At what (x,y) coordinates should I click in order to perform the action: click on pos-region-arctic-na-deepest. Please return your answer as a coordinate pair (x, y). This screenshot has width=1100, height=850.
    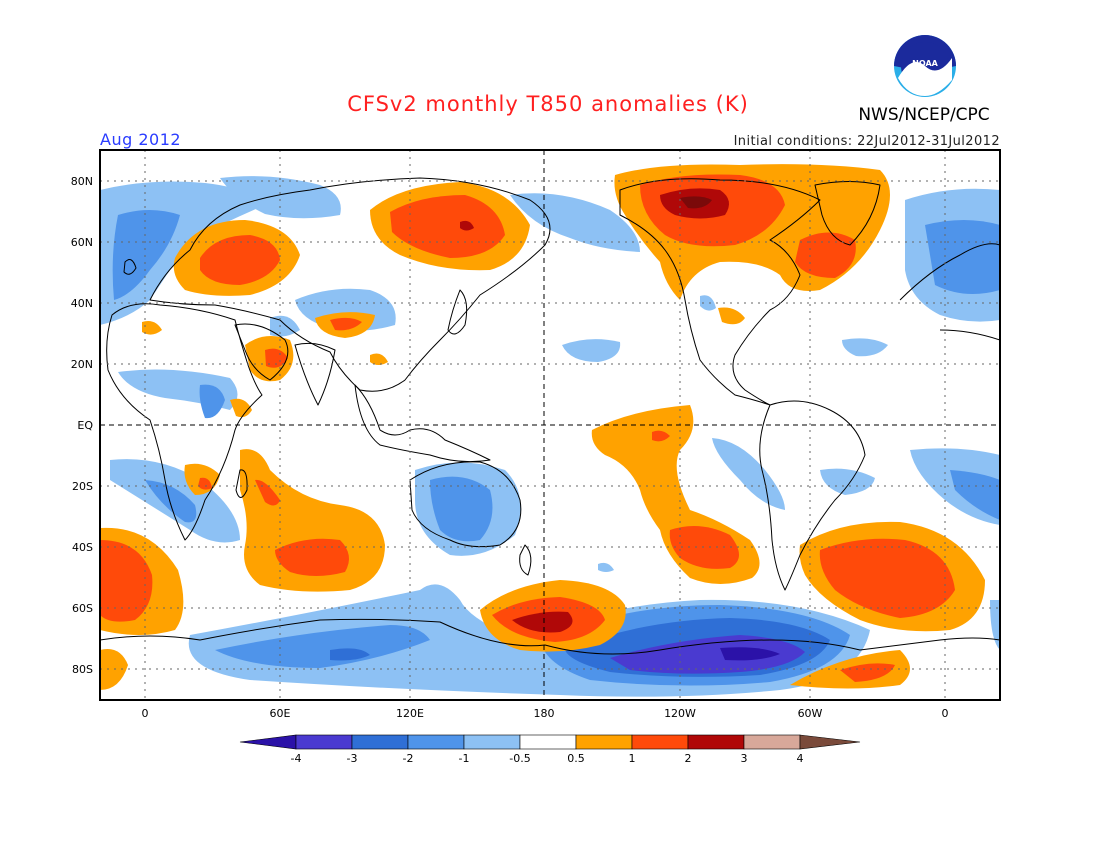
    Looking at the image, I should click on (696, 202).